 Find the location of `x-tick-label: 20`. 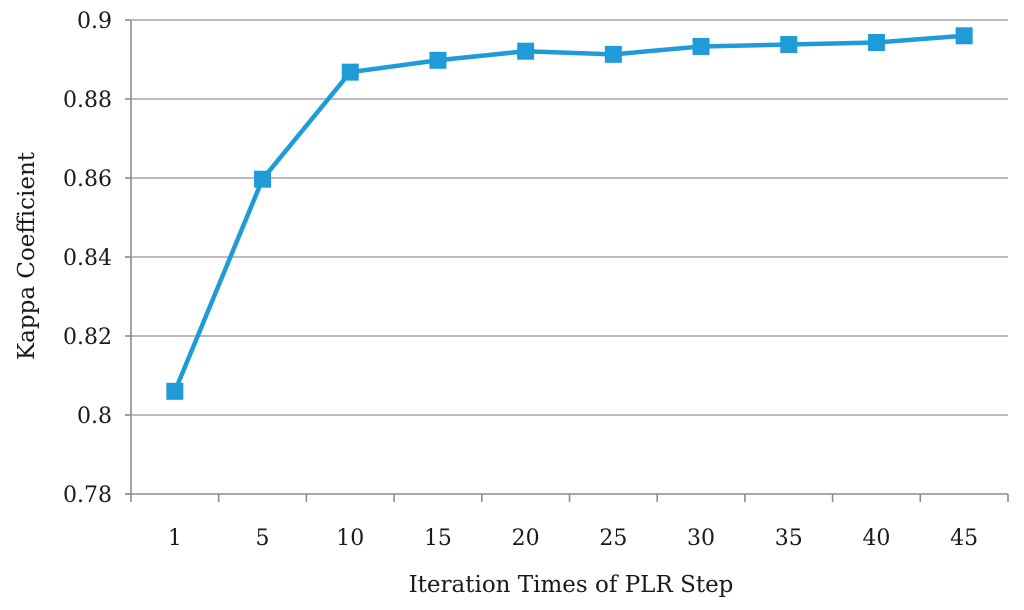

x-tick-label: 20 is located at coordinates (526, 538).